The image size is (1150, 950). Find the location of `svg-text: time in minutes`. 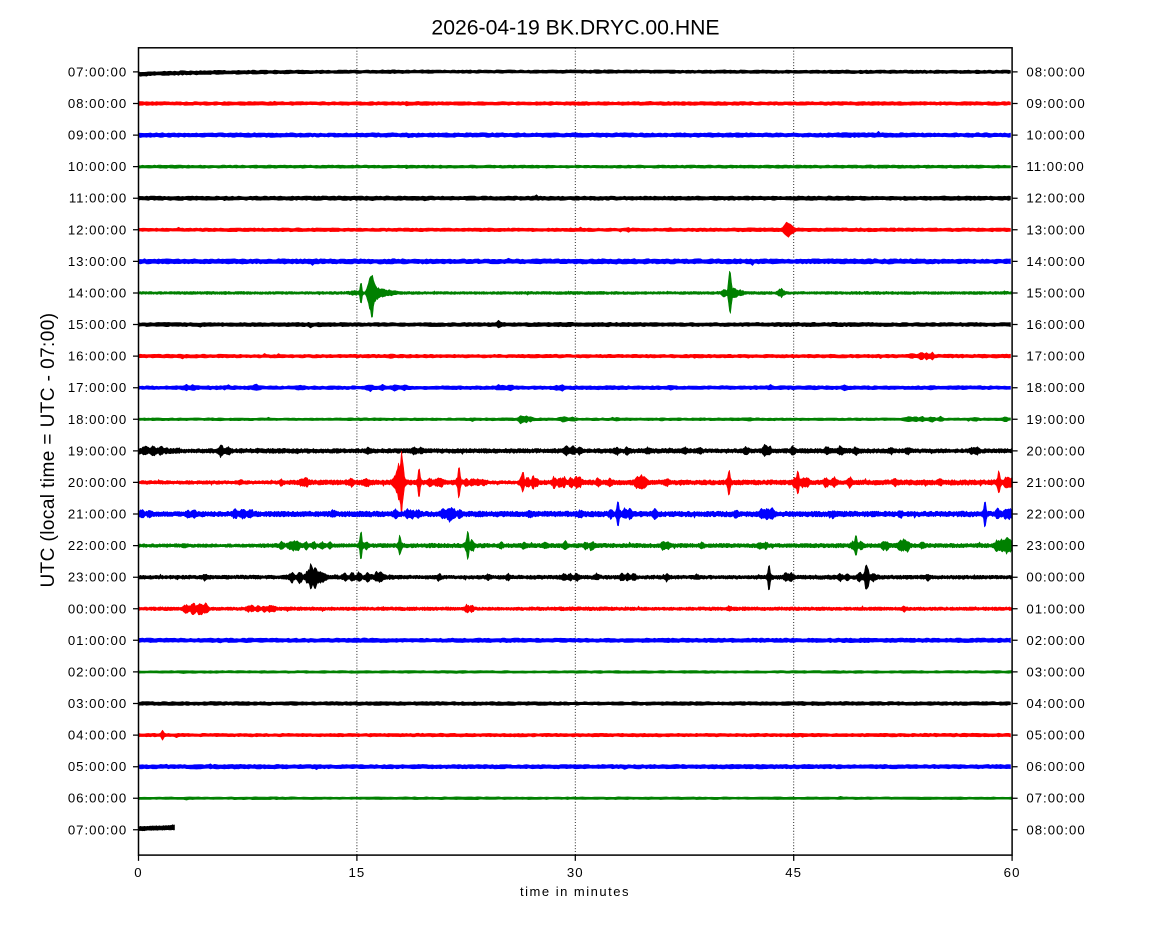

svg-text: time in minutes is located at coordinates (575, 891).